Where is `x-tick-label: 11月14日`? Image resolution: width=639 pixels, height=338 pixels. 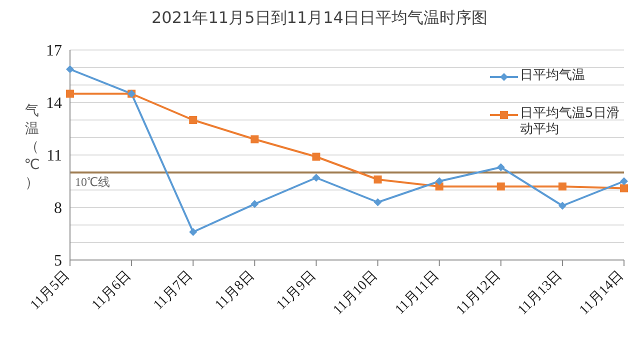
x-tick-label: 11月14日 is located at coordinates (601, 293).